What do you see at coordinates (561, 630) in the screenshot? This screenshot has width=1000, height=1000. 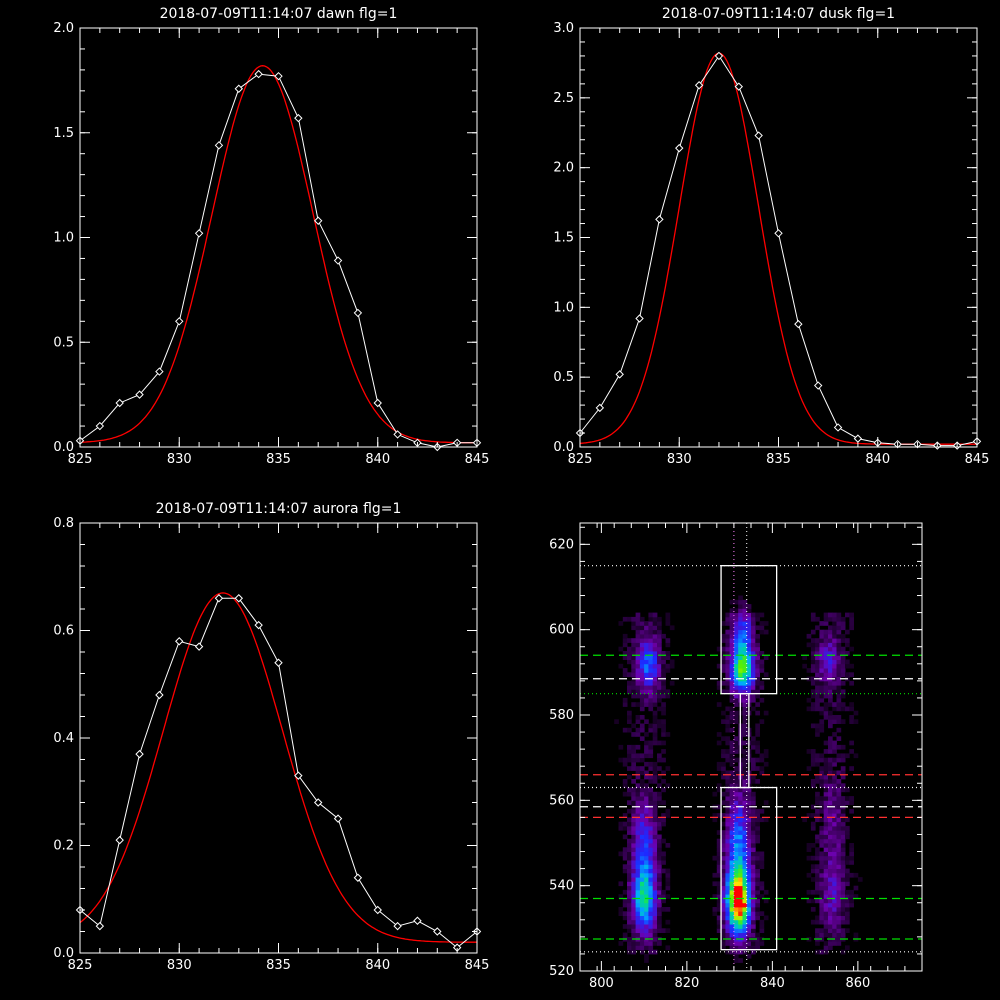 I see `y-tick-label: 600` at bounding box center [561, 630].